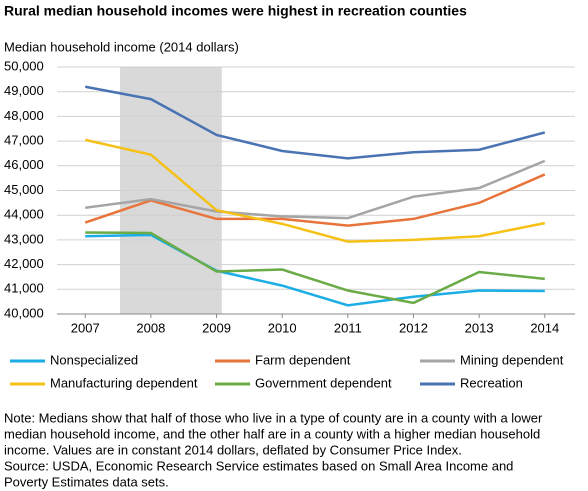  I want to click on y-tick-label: 44,000, so click(24, 214).